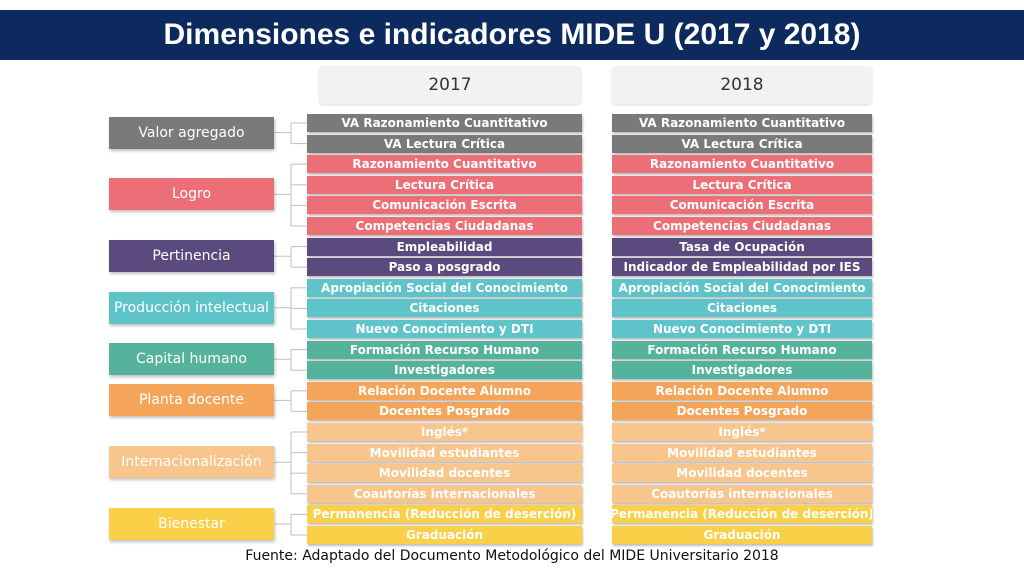 This screenshot has width=1024, height=576. What do you see at coordinates (742, 349) in the screenshot?
I see `indicator-2018: Formación Recurso Humano` at bounding box center [742, 349].